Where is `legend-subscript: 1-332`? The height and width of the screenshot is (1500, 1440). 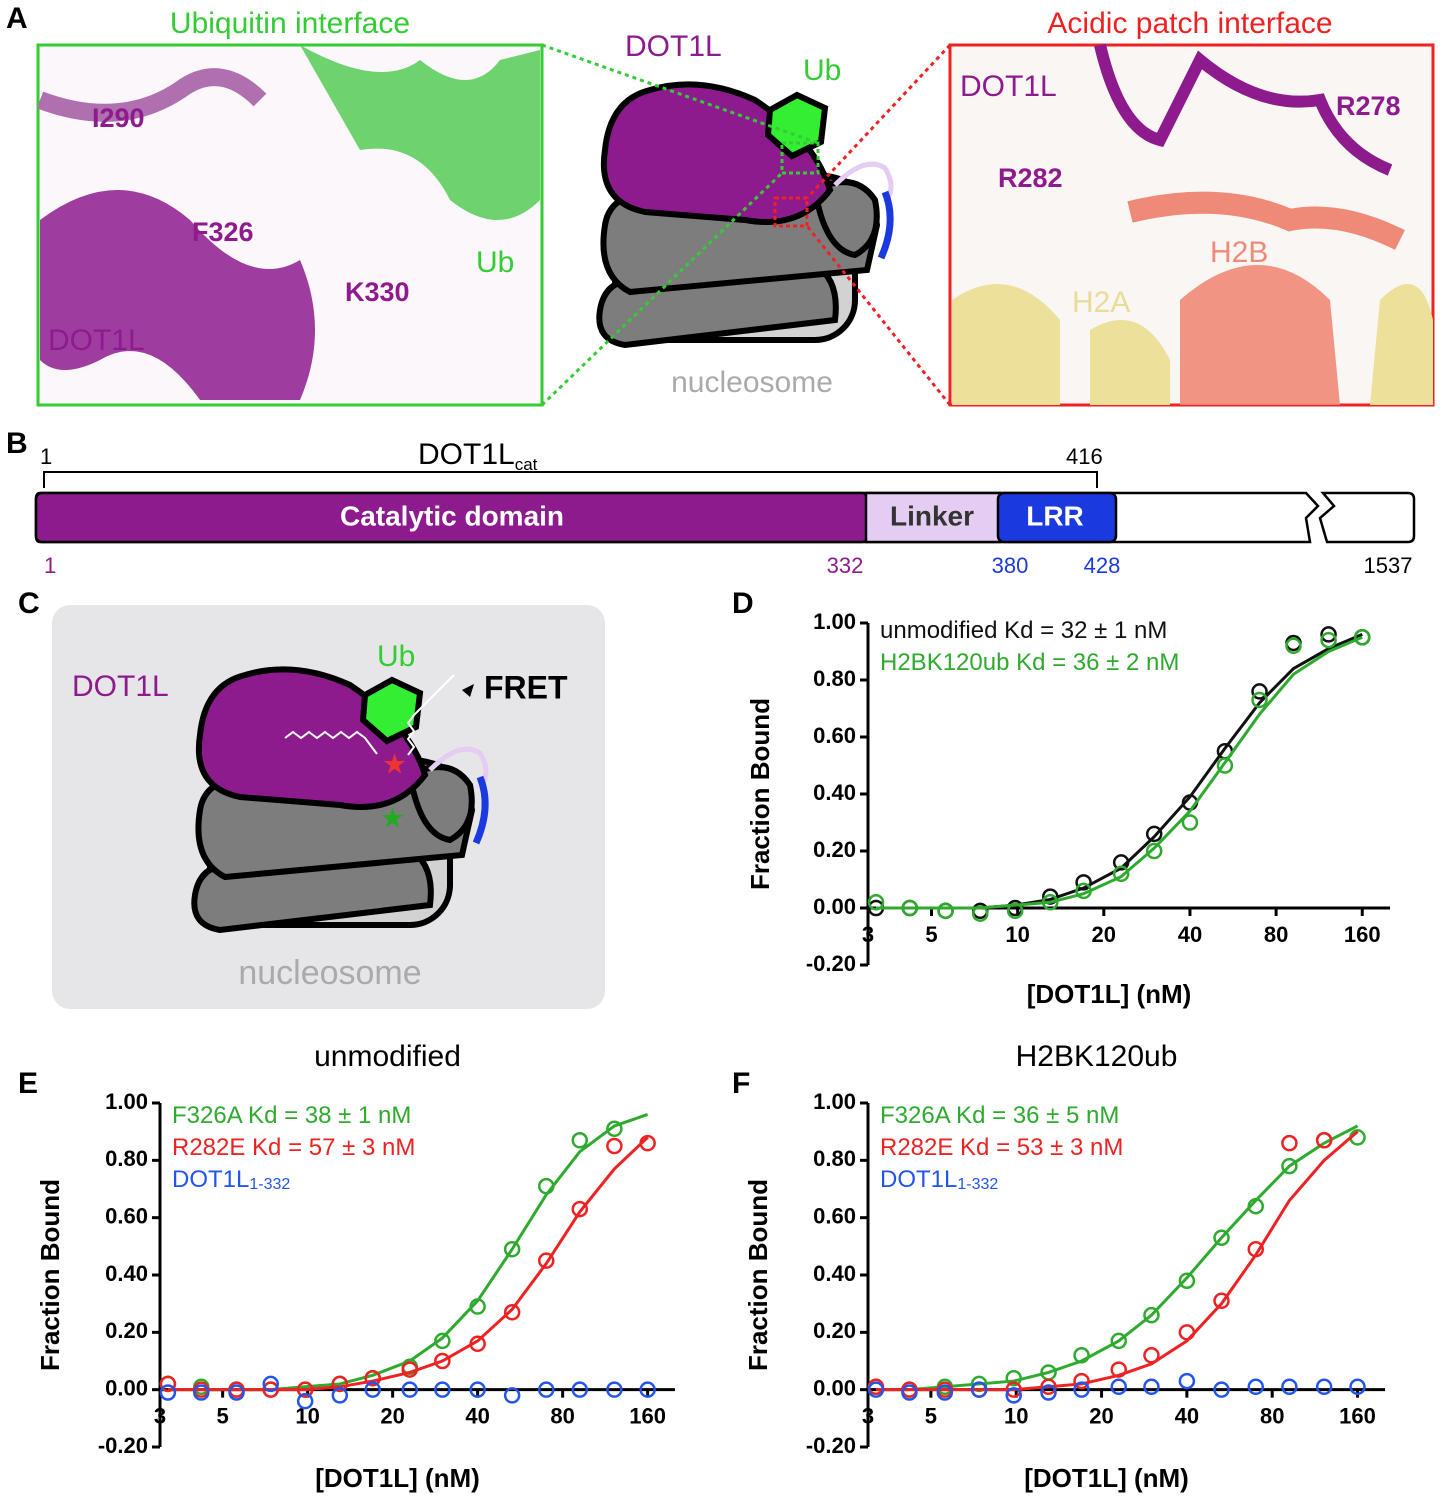 legend-subscript: 1-332 is located at coordinates (269, 1184).